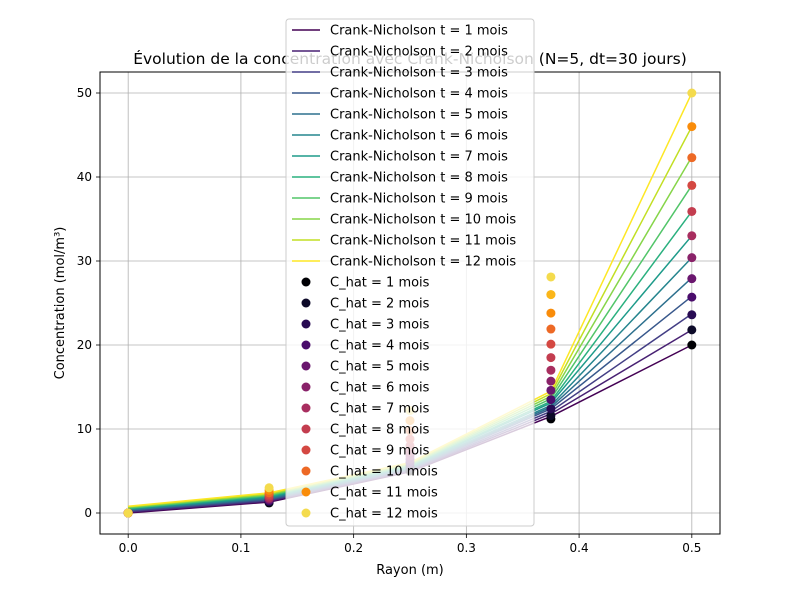  Describe the element at coordinates (419, 73) in the screenshot. I see `legend-label: Crank-Nicholson t = 3 mois` at that location.